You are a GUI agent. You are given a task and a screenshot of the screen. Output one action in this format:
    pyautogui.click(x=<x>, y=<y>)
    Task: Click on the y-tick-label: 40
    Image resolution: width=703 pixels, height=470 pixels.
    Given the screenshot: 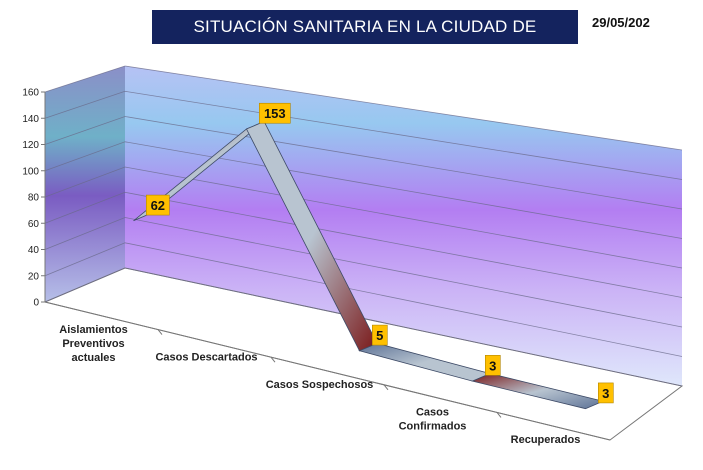 What is the action you would take?
    pyautogui.click(x=34, y=250)
    